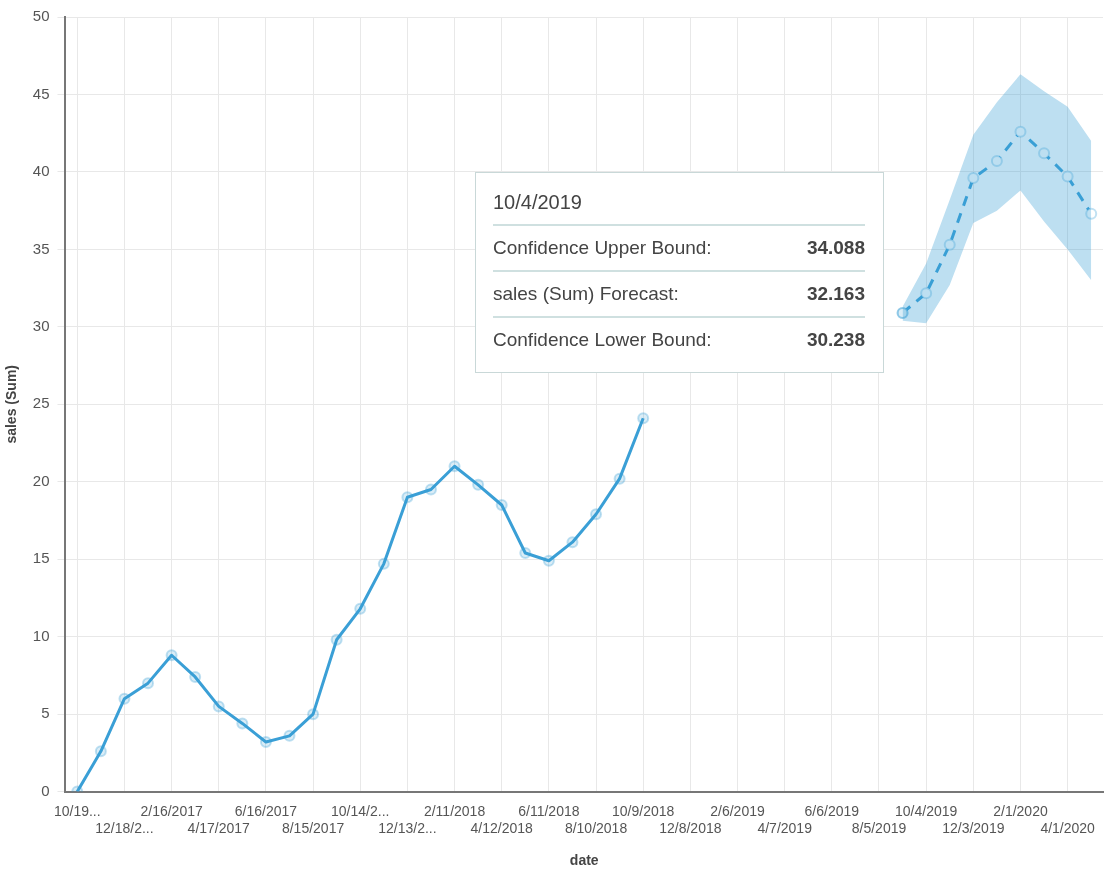 The image size is (1111, 878). What do you see at coordinates (219, 827) in the screenshot?
I see `x-tick-label: 4/17/2017` at bounding box center [219, 827].